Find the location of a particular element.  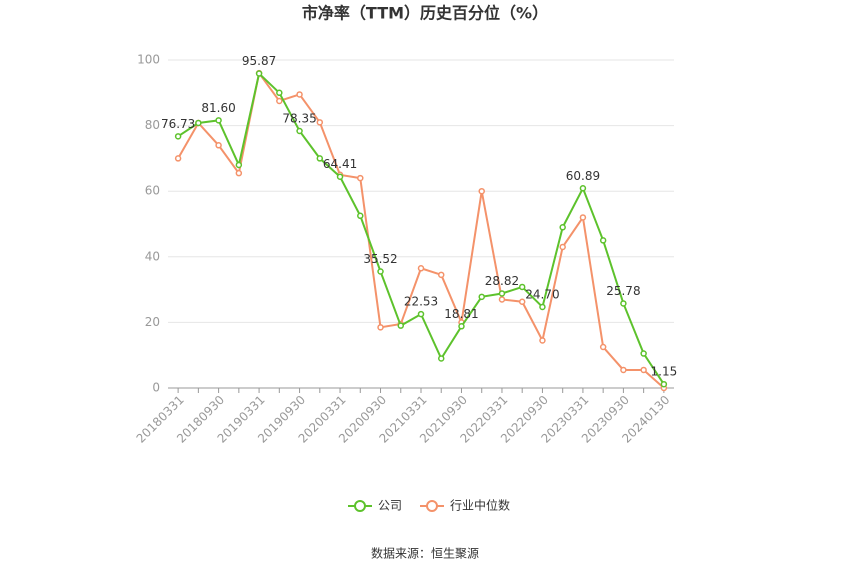

source: 数据来源：恒生聚源 is located at coordinates (425, 553).